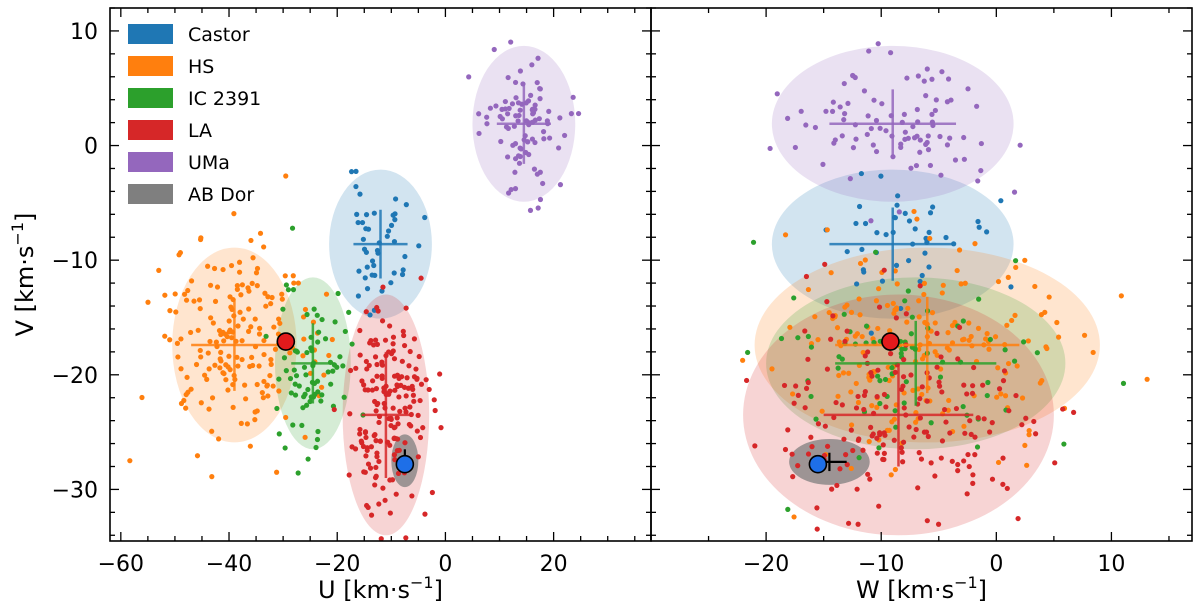 This screenshot has height=612, width=1200. I want to click on y-tick-label: 10, so click(84, 32).